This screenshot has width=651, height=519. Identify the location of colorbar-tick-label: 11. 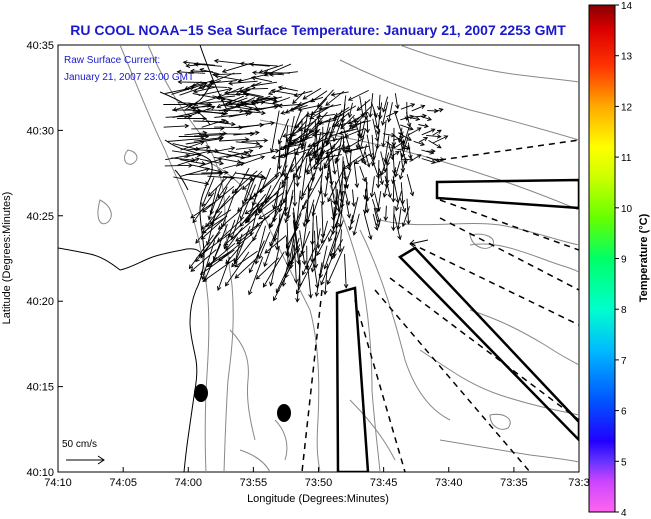
(626, 158).